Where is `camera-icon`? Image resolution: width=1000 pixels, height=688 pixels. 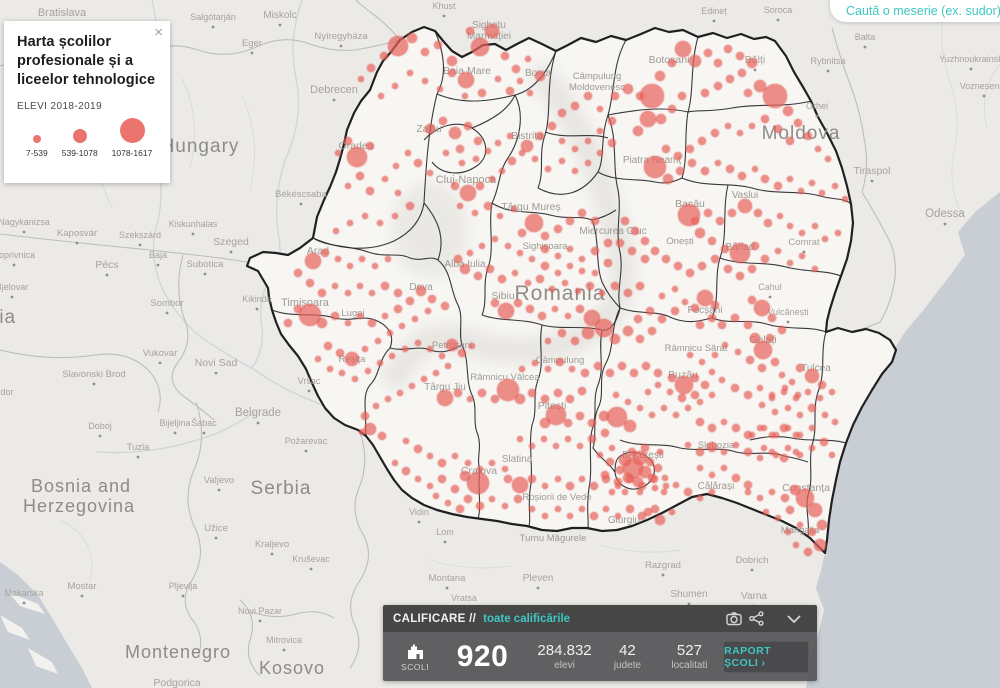
camera-icon is located at coordinates (734, 619).